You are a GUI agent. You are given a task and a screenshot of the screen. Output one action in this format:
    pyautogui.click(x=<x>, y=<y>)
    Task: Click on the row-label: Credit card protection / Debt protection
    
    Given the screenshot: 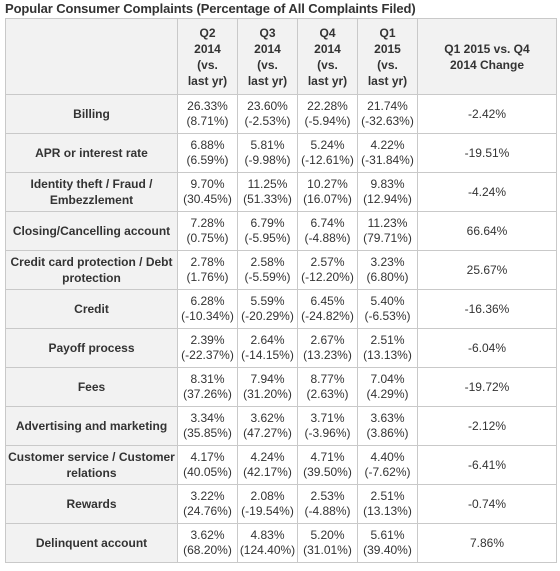 What is the action you would take?
    pyautogui.click(x=91, y=270)
    